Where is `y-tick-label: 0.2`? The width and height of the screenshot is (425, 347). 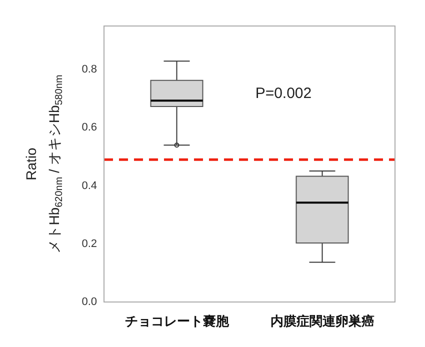 y-tick-label: 0.2 is located at coordinates (89, 244).